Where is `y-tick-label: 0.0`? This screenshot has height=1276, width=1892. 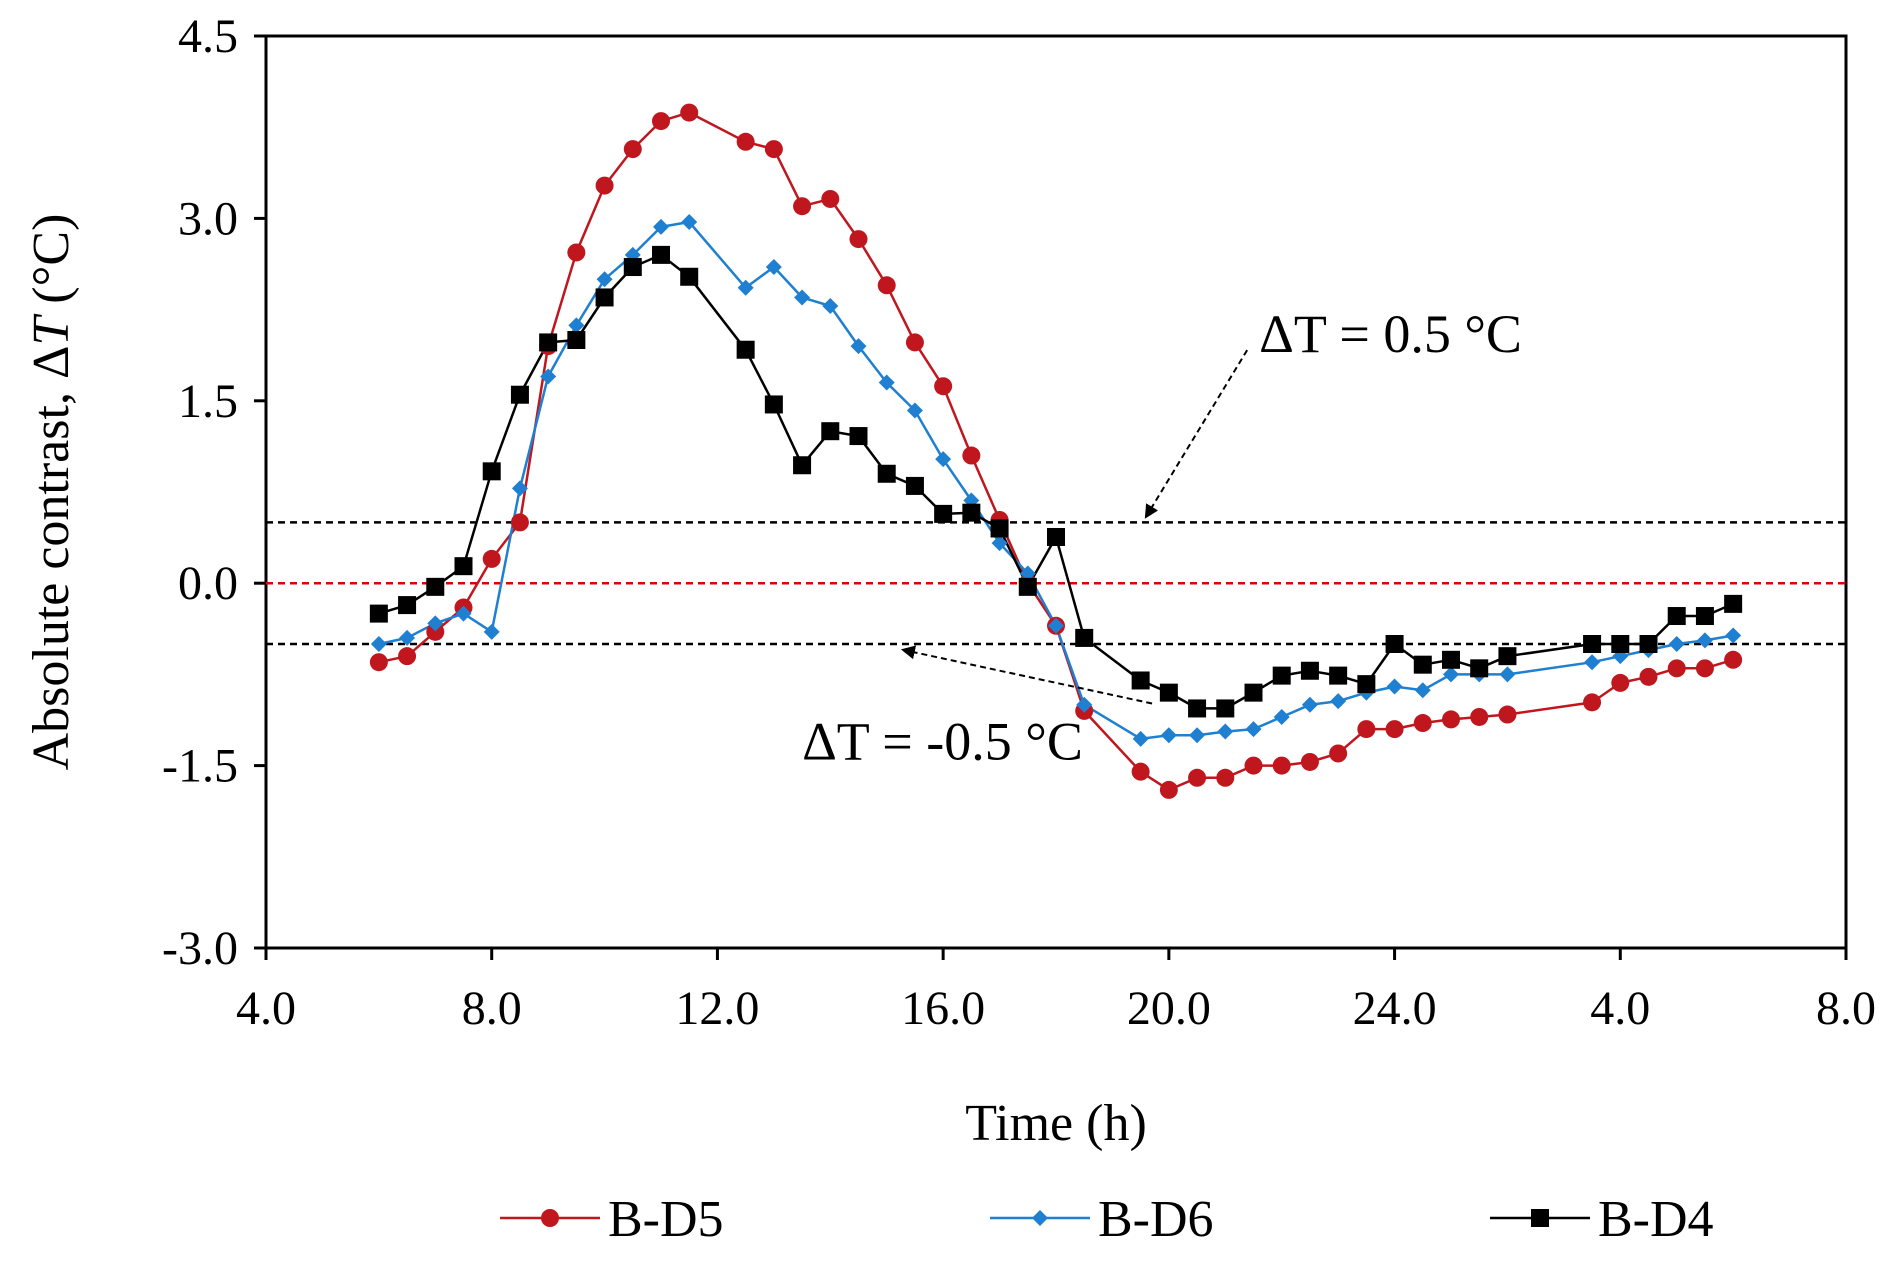 y-tick-label: 0.0 is located at coordinates (208, 583).